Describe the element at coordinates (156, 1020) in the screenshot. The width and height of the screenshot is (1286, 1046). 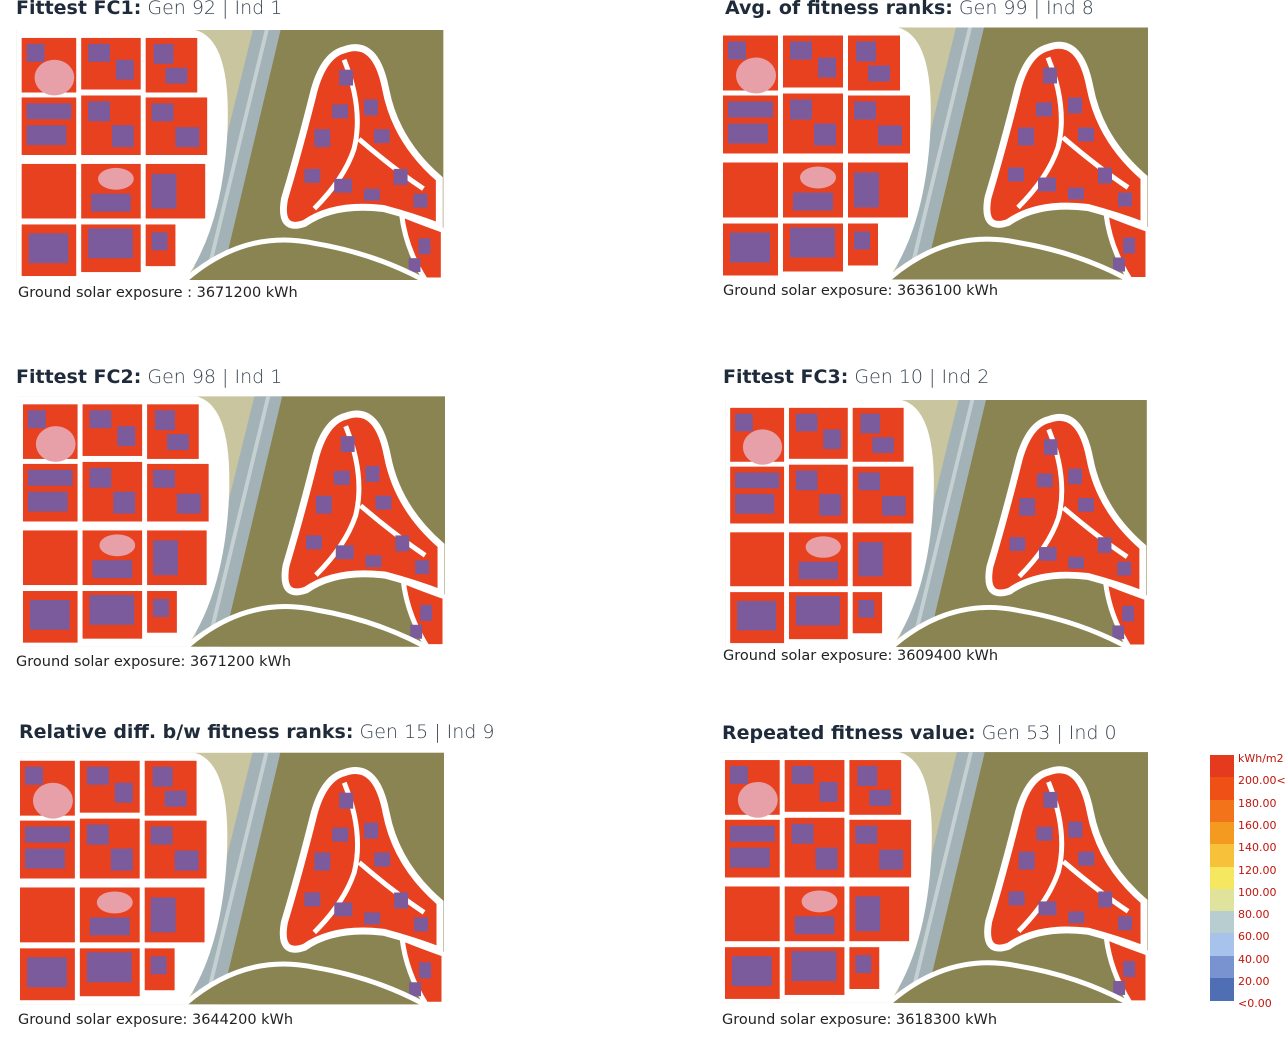
I see `panel-caption: Ground solar exposure: 3644200 kWh` at that location.